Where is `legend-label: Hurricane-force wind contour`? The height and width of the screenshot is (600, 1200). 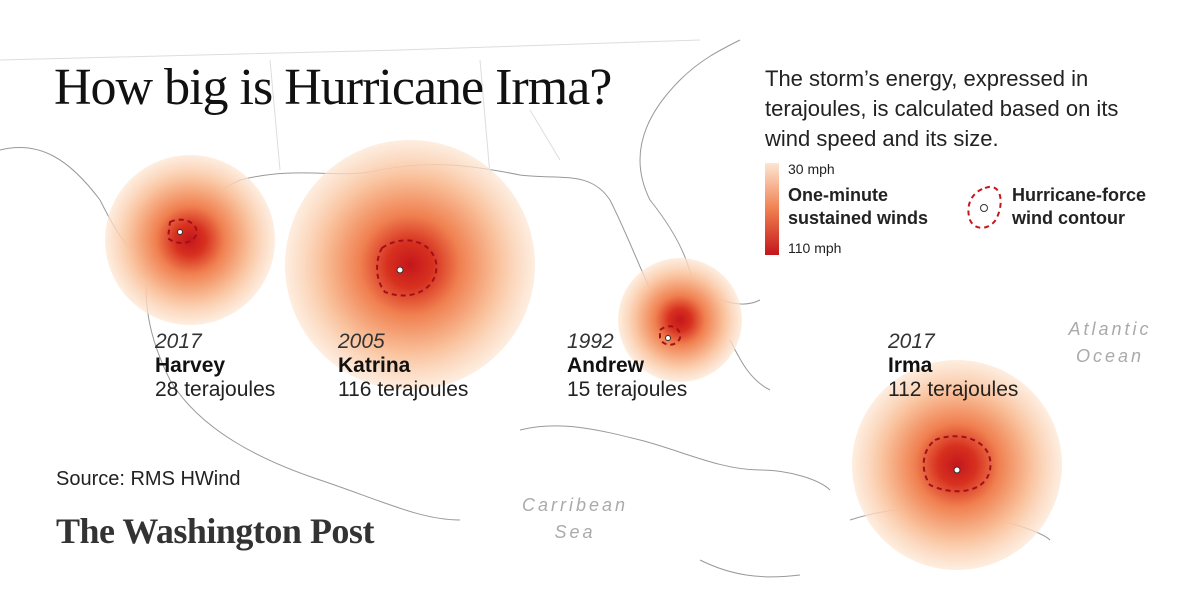 legend-label: Hurricane-force wind contour is located at coordinates (1079, 206).